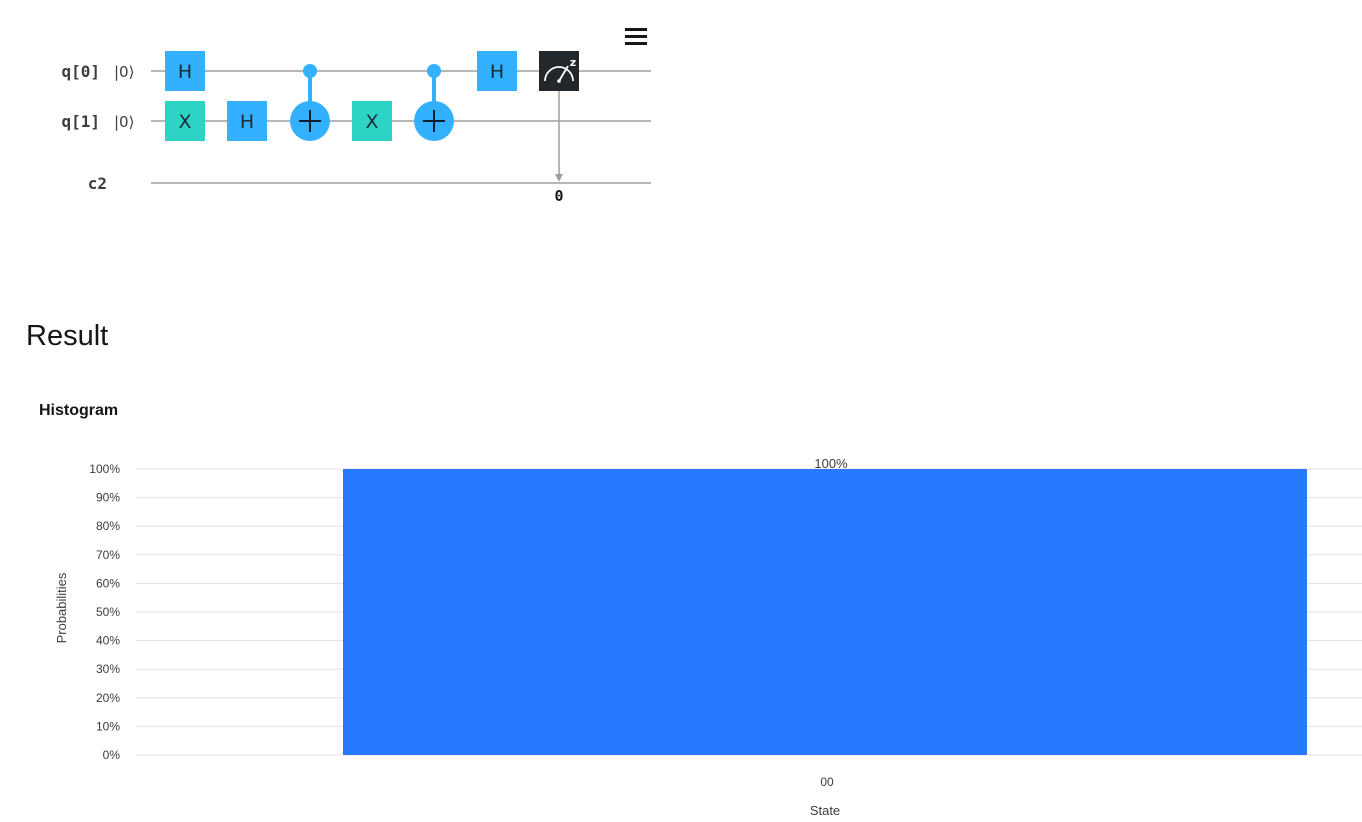  Describe the element at coordinates (558, 196) in the screenshot. I see `classical-bit-label: 0` at that location.